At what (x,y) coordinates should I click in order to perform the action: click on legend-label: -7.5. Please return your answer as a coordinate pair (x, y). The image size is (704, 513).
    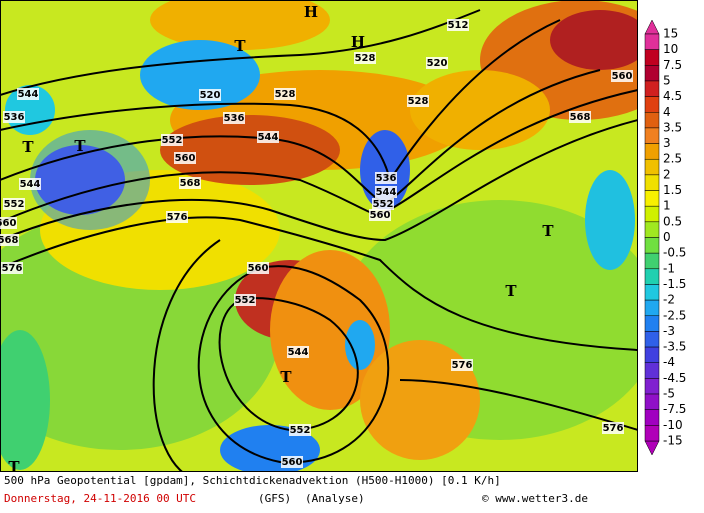
    Looking at the image, I should click on (674, 409).